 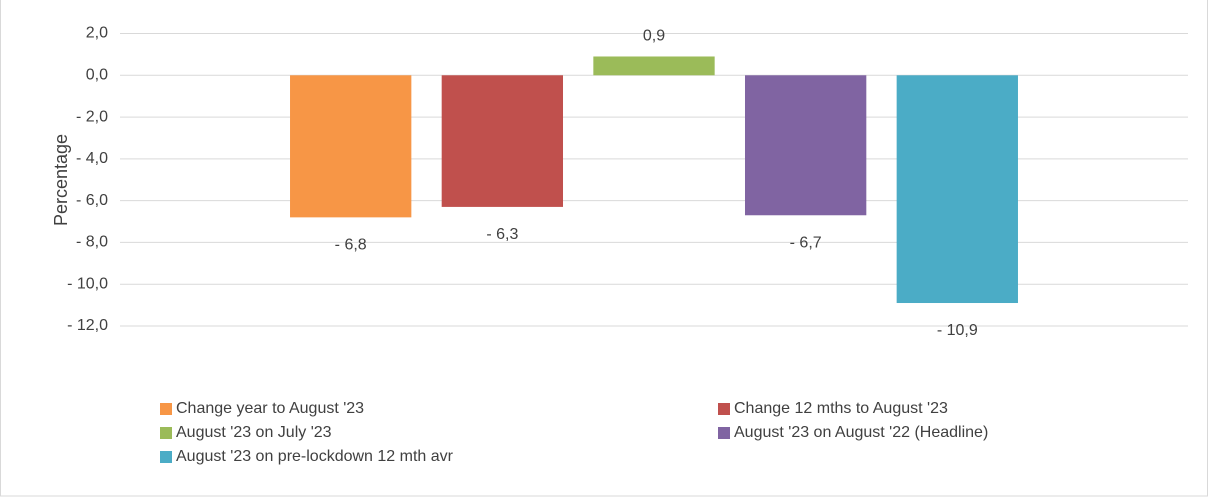 I want to click on legend-label: Change year to August '23, so click(x=270, y=408).